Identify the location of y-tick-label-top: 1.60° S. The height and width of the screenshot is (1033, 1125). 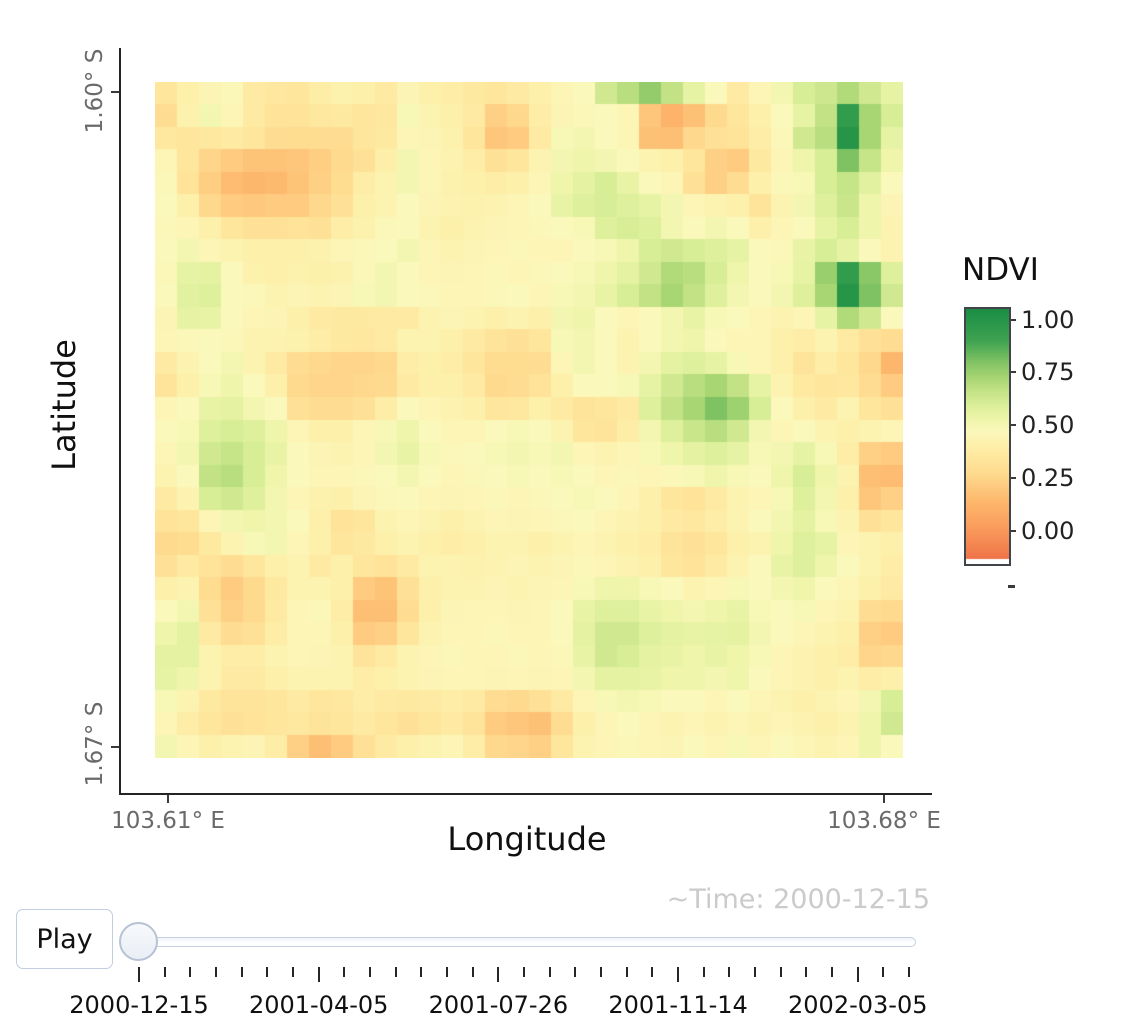
(95, 91).